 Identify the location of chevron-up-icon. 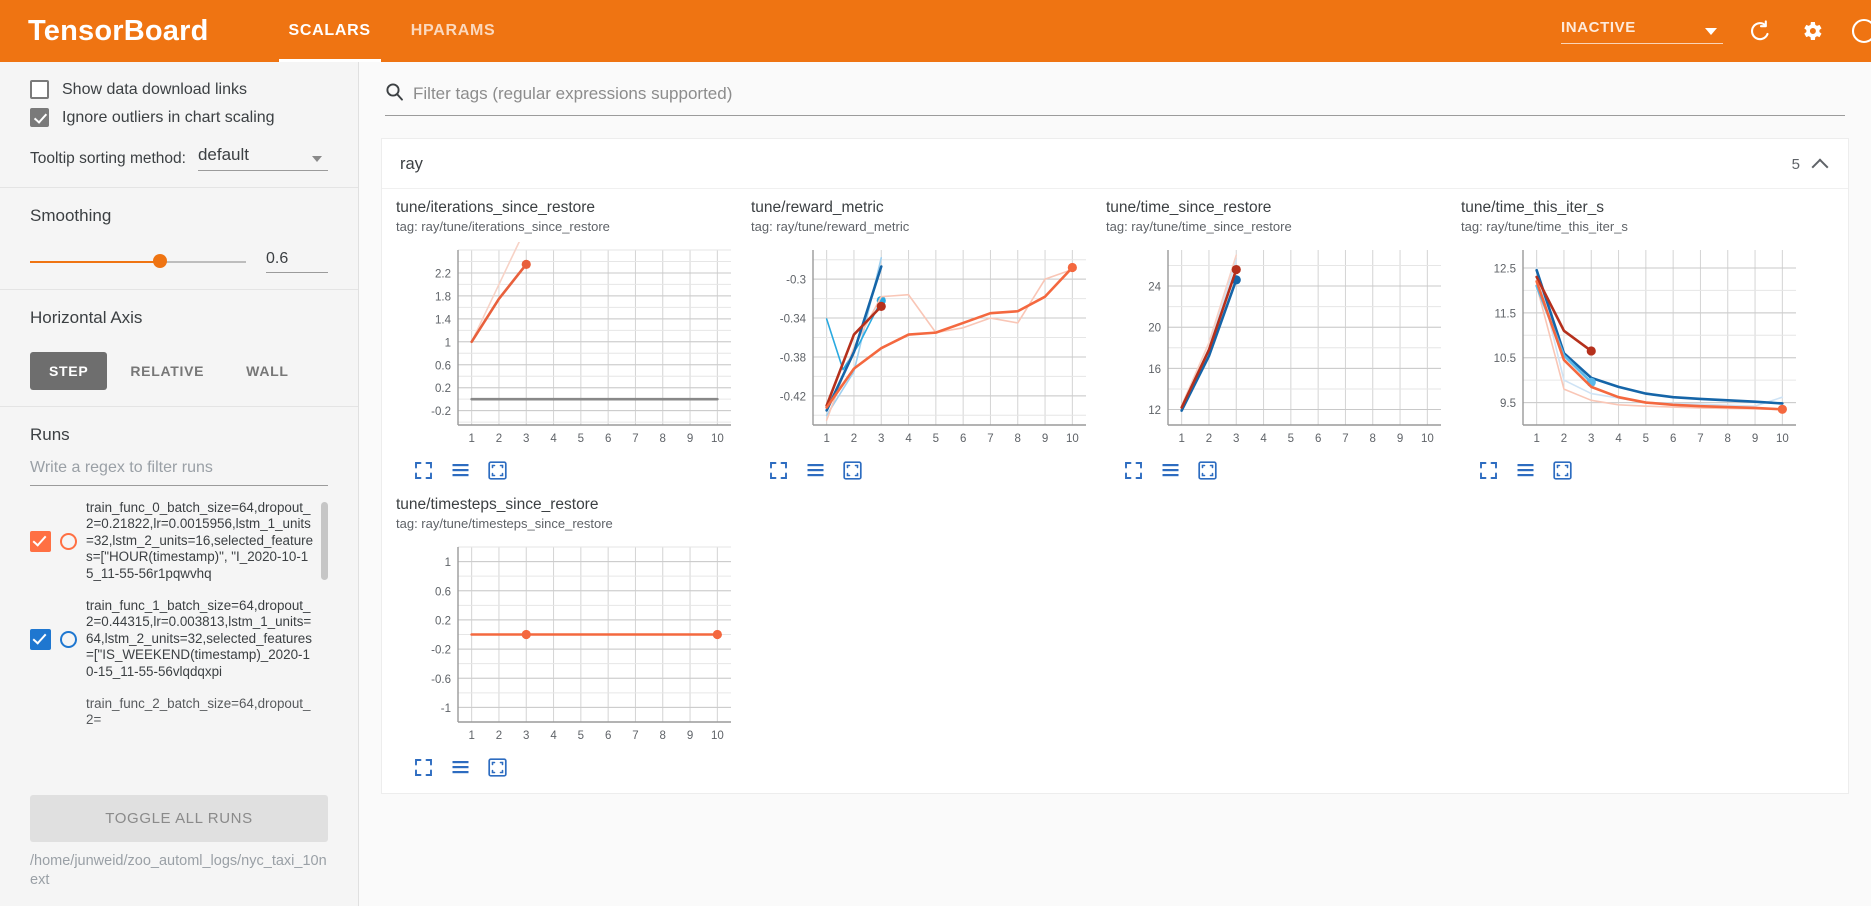
(1820, 167).